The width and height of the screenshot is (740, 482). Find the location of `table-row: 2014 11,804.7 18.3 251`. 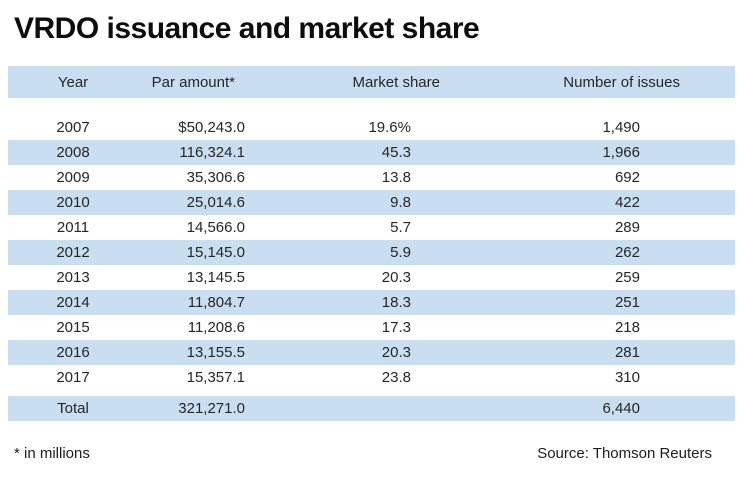

table-row: 2014 11,804.7 18.3 251 is located at coordinates (371, 302).